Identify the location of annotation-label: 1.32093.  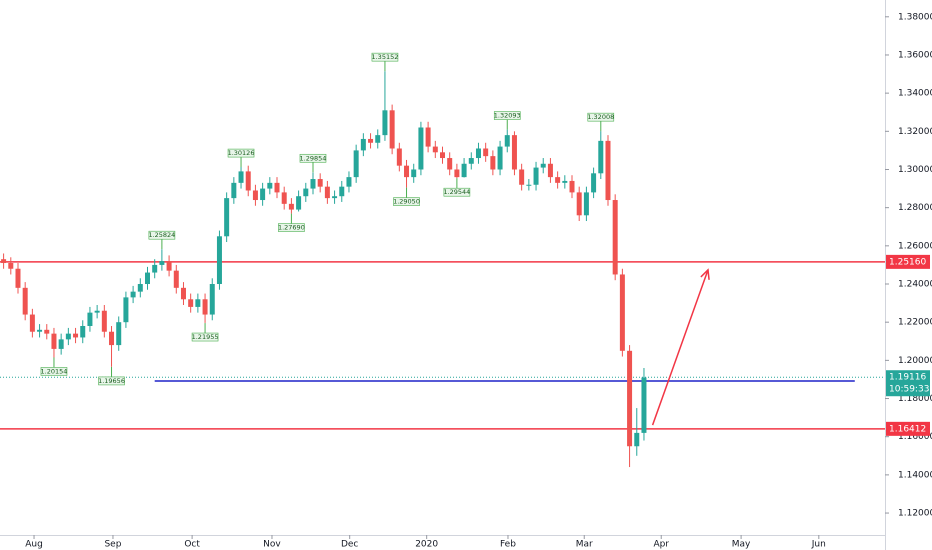
(507, 116).